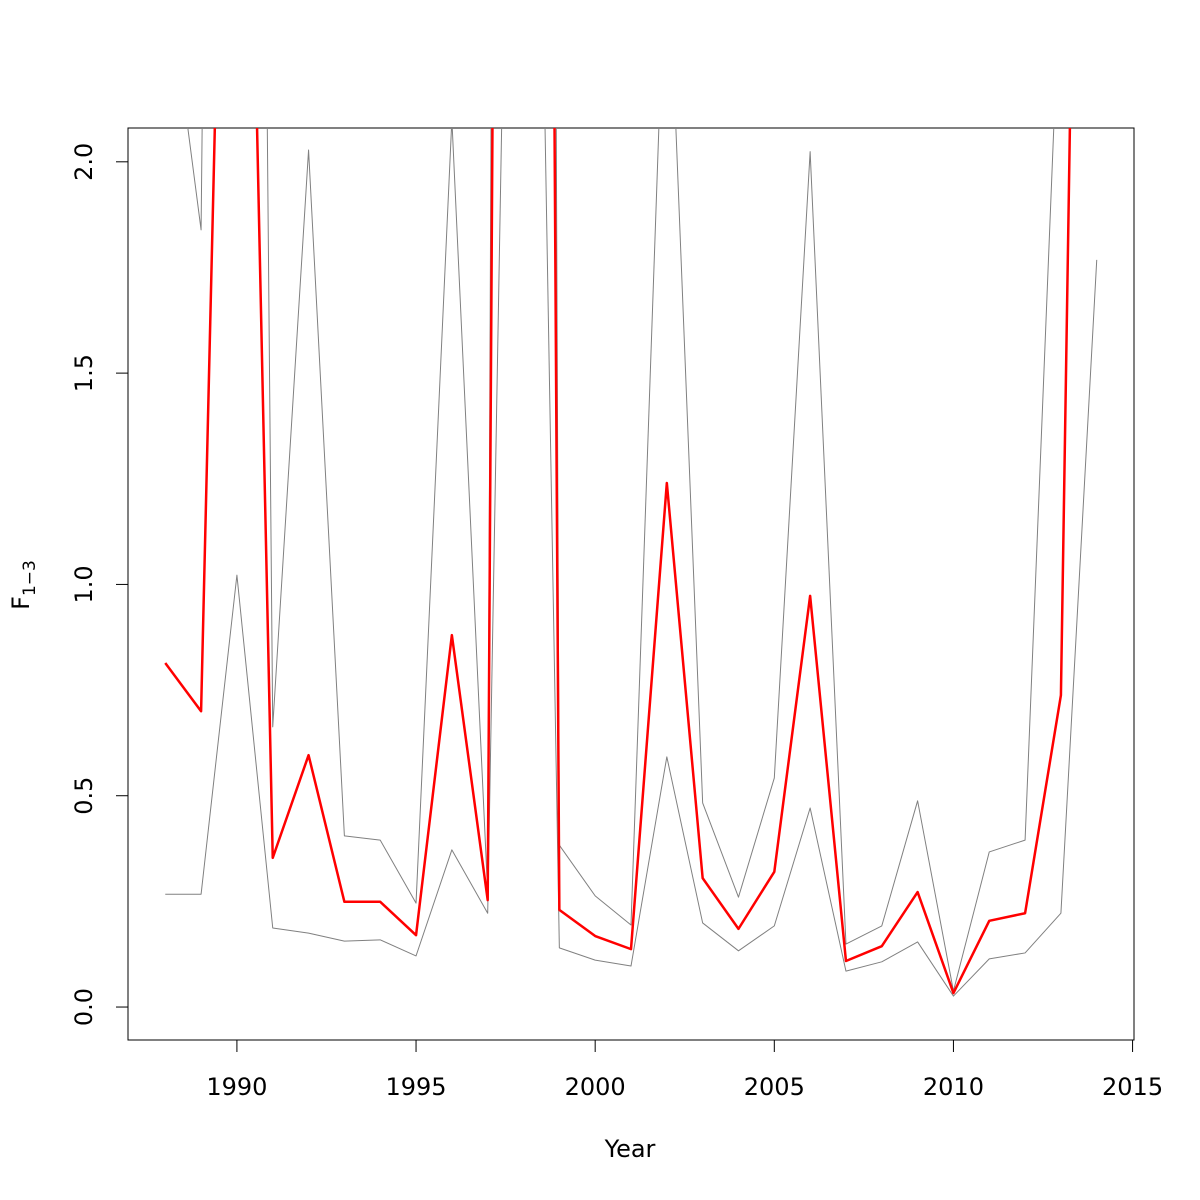  Describe the element at coordinates (774, 1087) in the screenshot. I see `x-tick-label: 2005` at that location.